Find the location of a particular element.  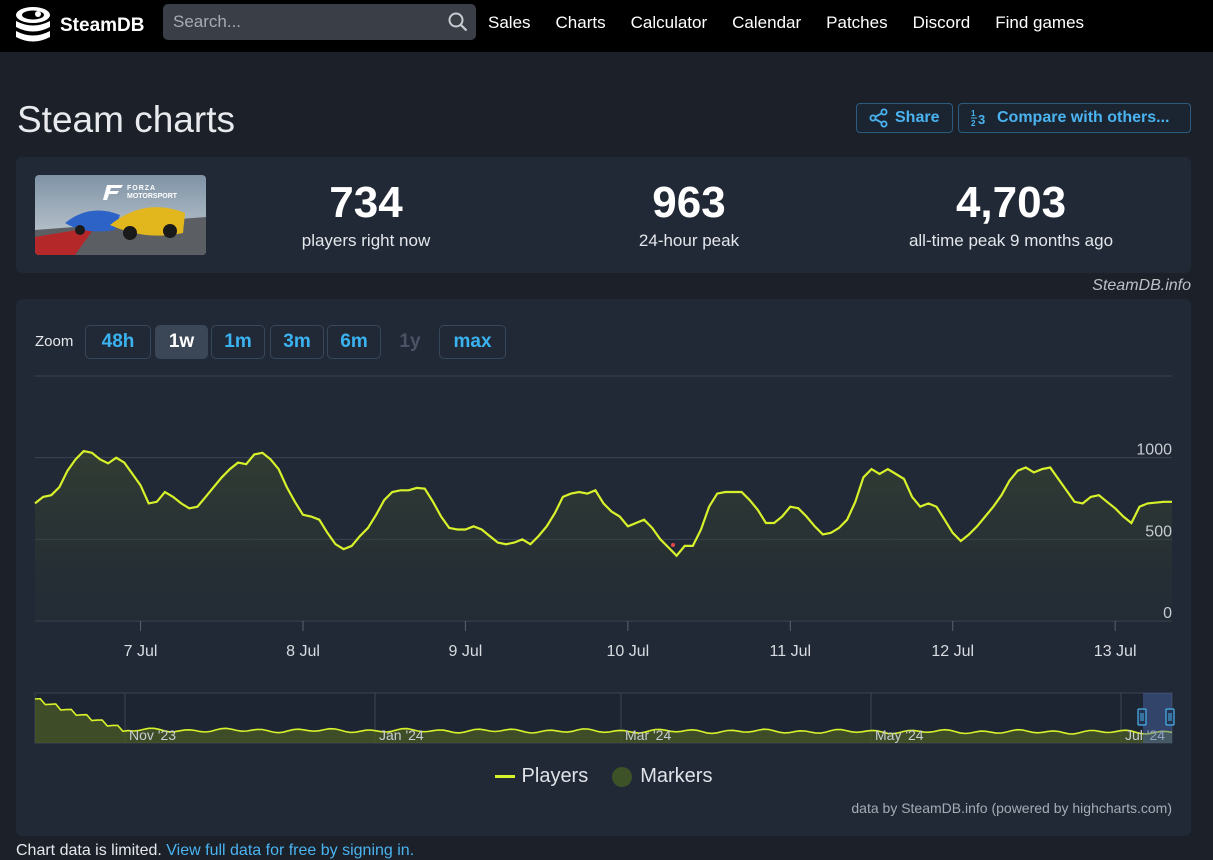

stat-value: 963 is located at coordinates (689, 202).